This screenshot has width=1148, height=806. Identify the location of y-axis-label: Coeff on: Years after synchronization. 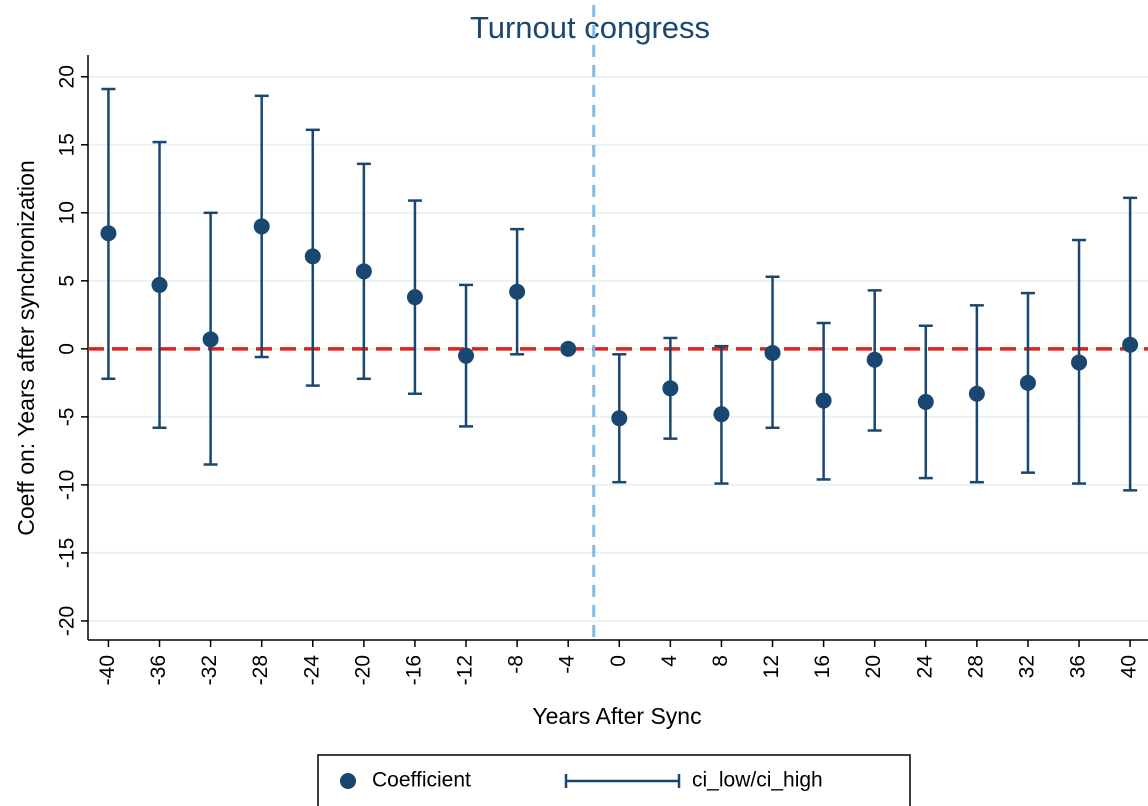
(26, 347).